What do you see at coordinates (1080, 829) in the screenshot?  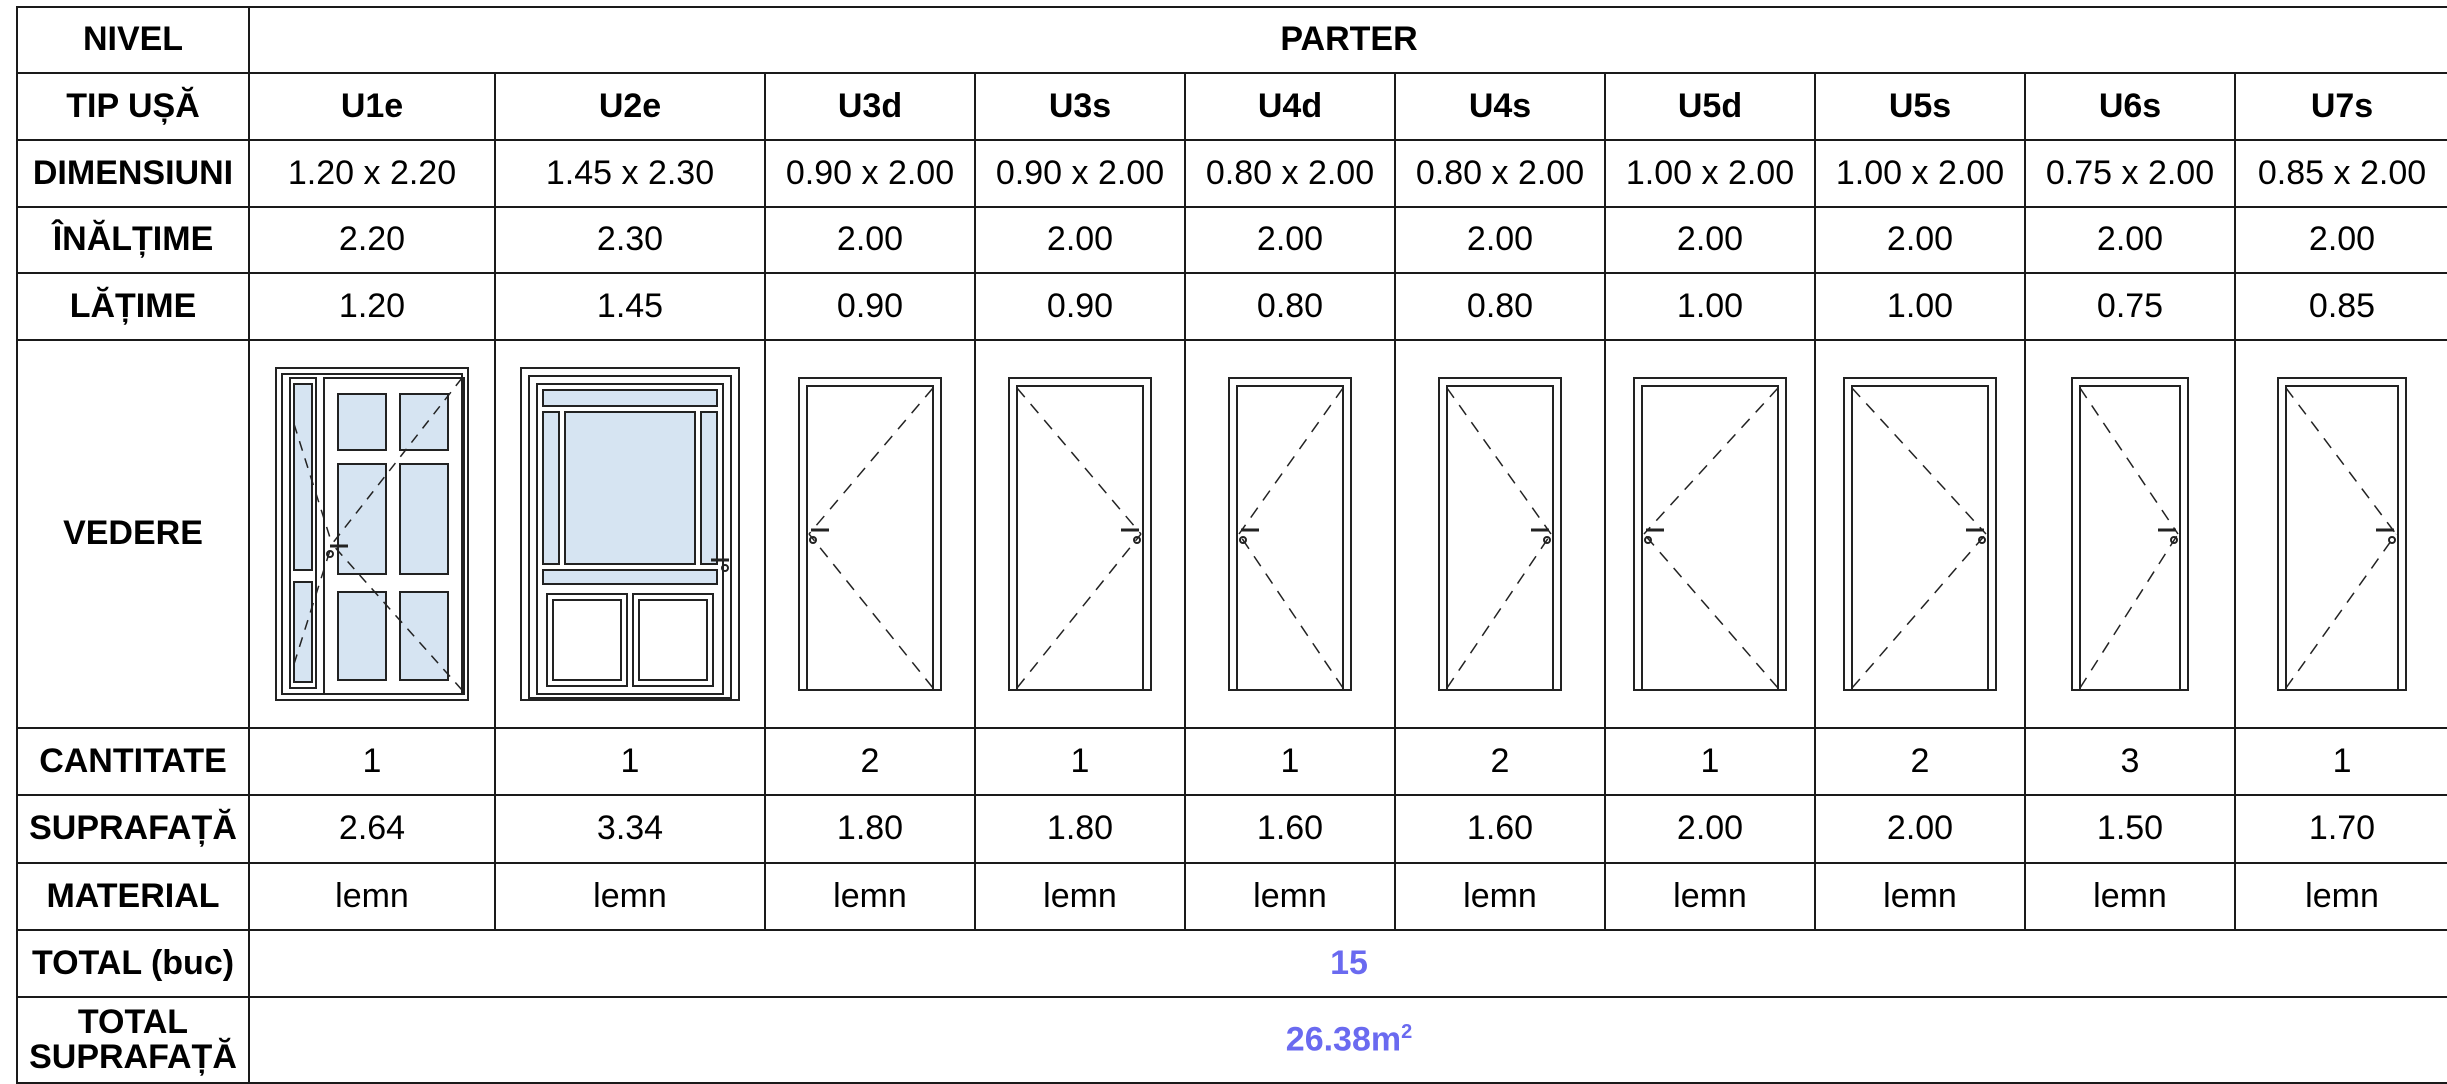 I see `door-area: 1.80` at bounding box center [1080, 829].